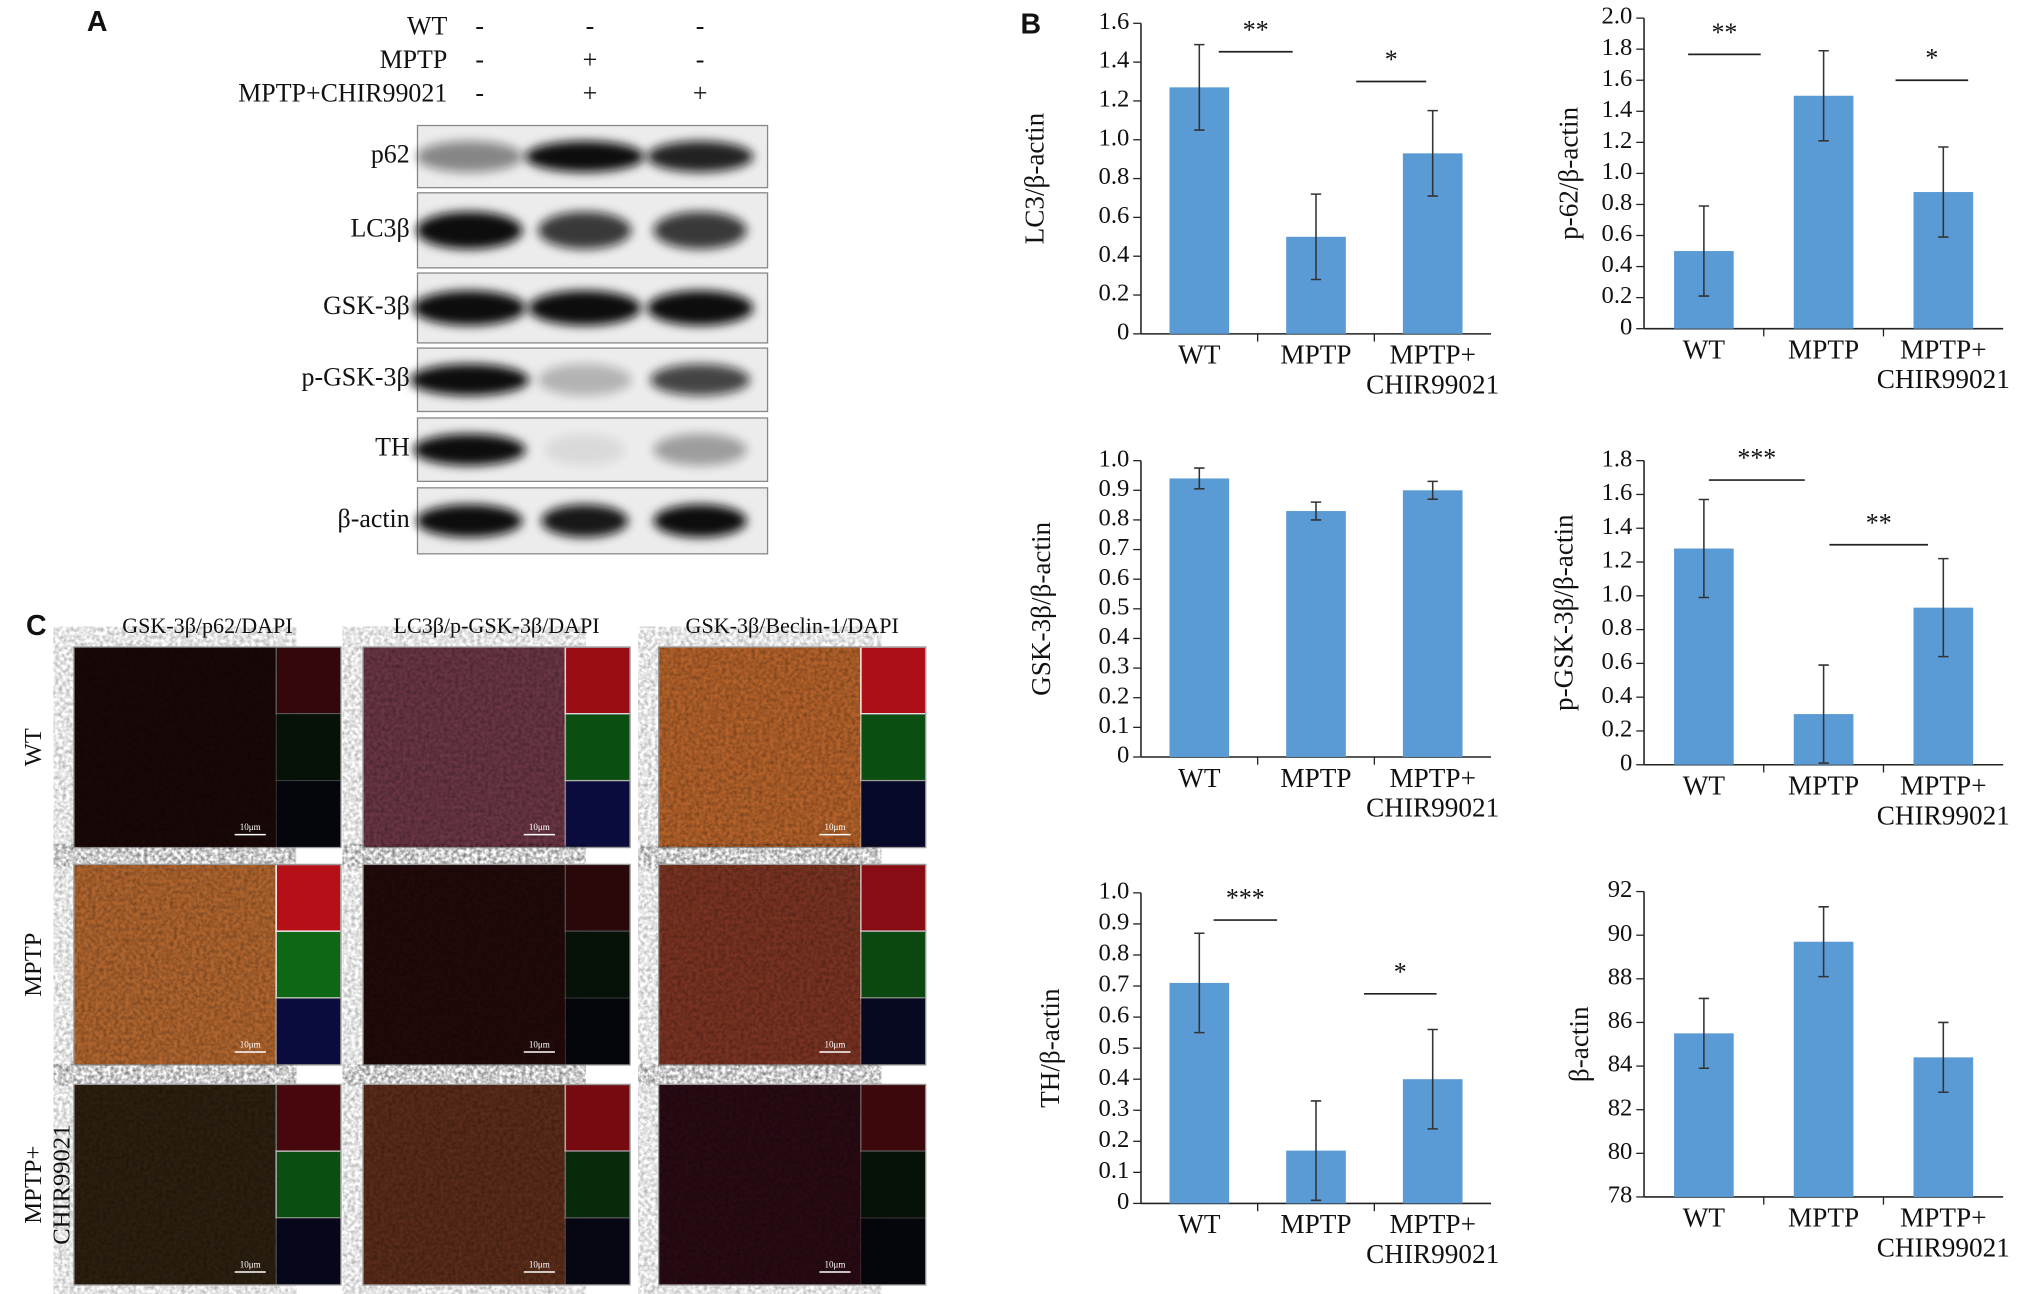 This screenshot has width=2033, height=1294. I want to click on row-label: WT, so click(33, 747).